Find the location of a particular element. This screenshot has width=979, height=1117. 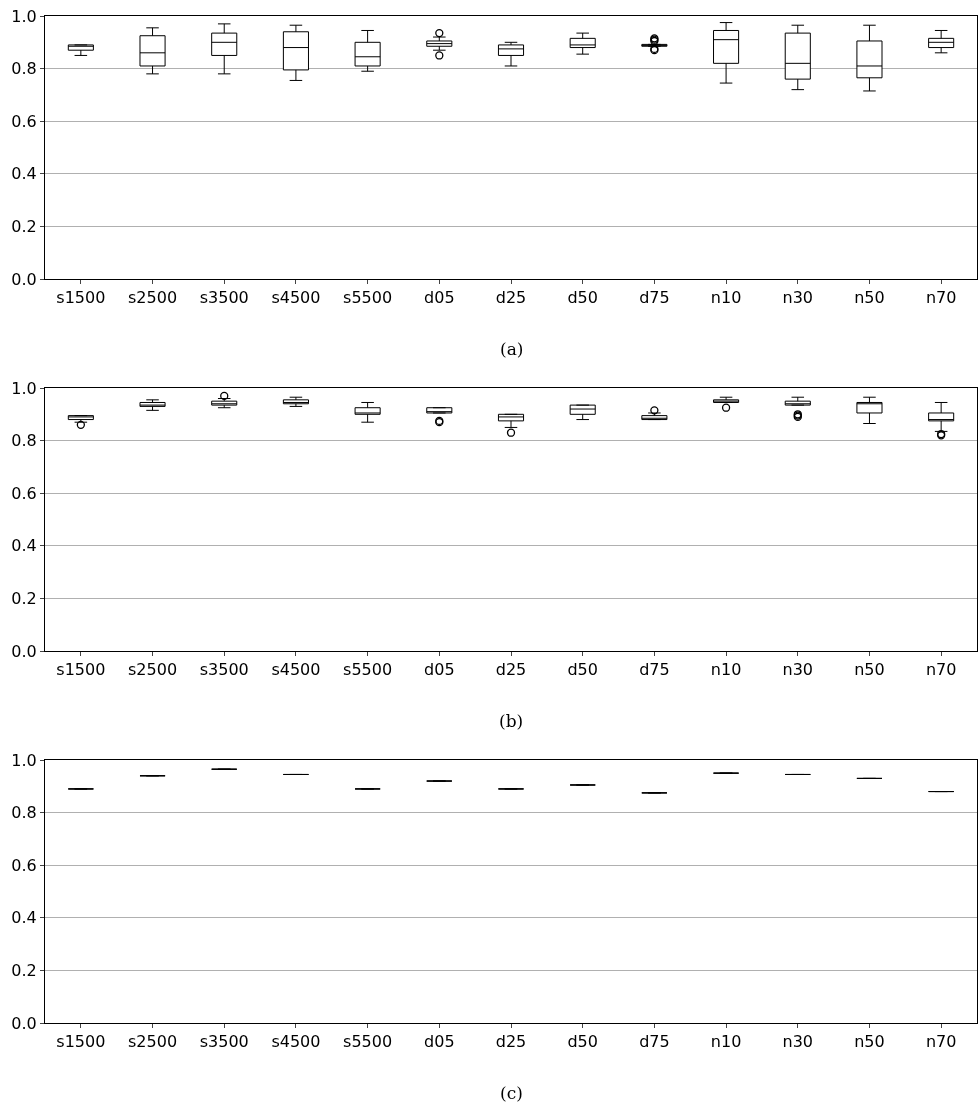

text: (b) is located at coordinates (511, 721).